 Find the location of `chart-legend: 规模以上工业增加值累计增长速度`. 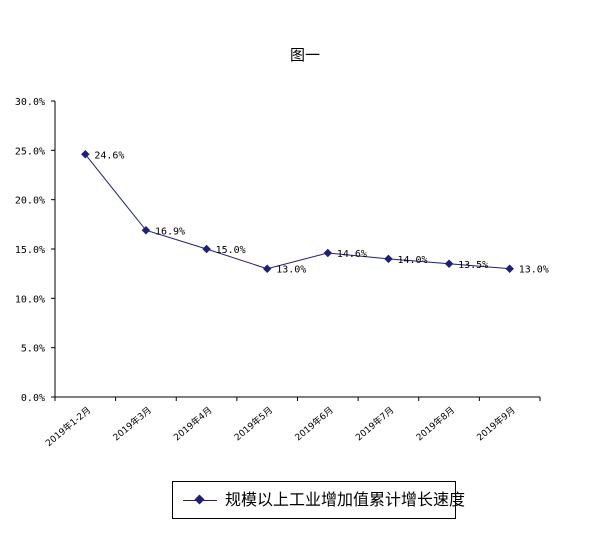

chart-legend: 规模以上工业增加值累计增长速度 is located at coordinates (318, 500).